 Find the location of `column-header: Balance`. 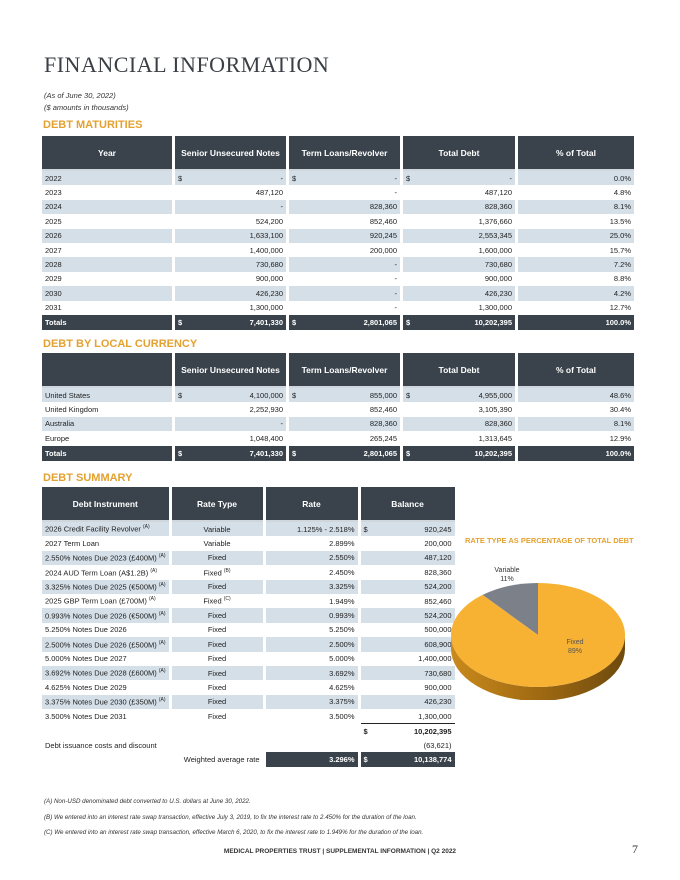

column-header: Balance is located at coordinates (407, 504).